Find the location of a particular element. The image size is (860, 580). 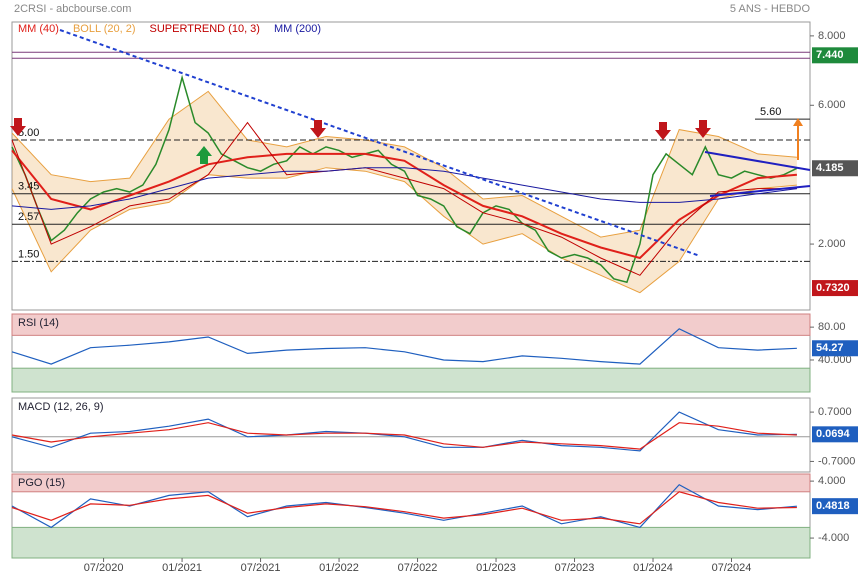

value-box-label: 0.7320 is located at coordinates (833, 288).